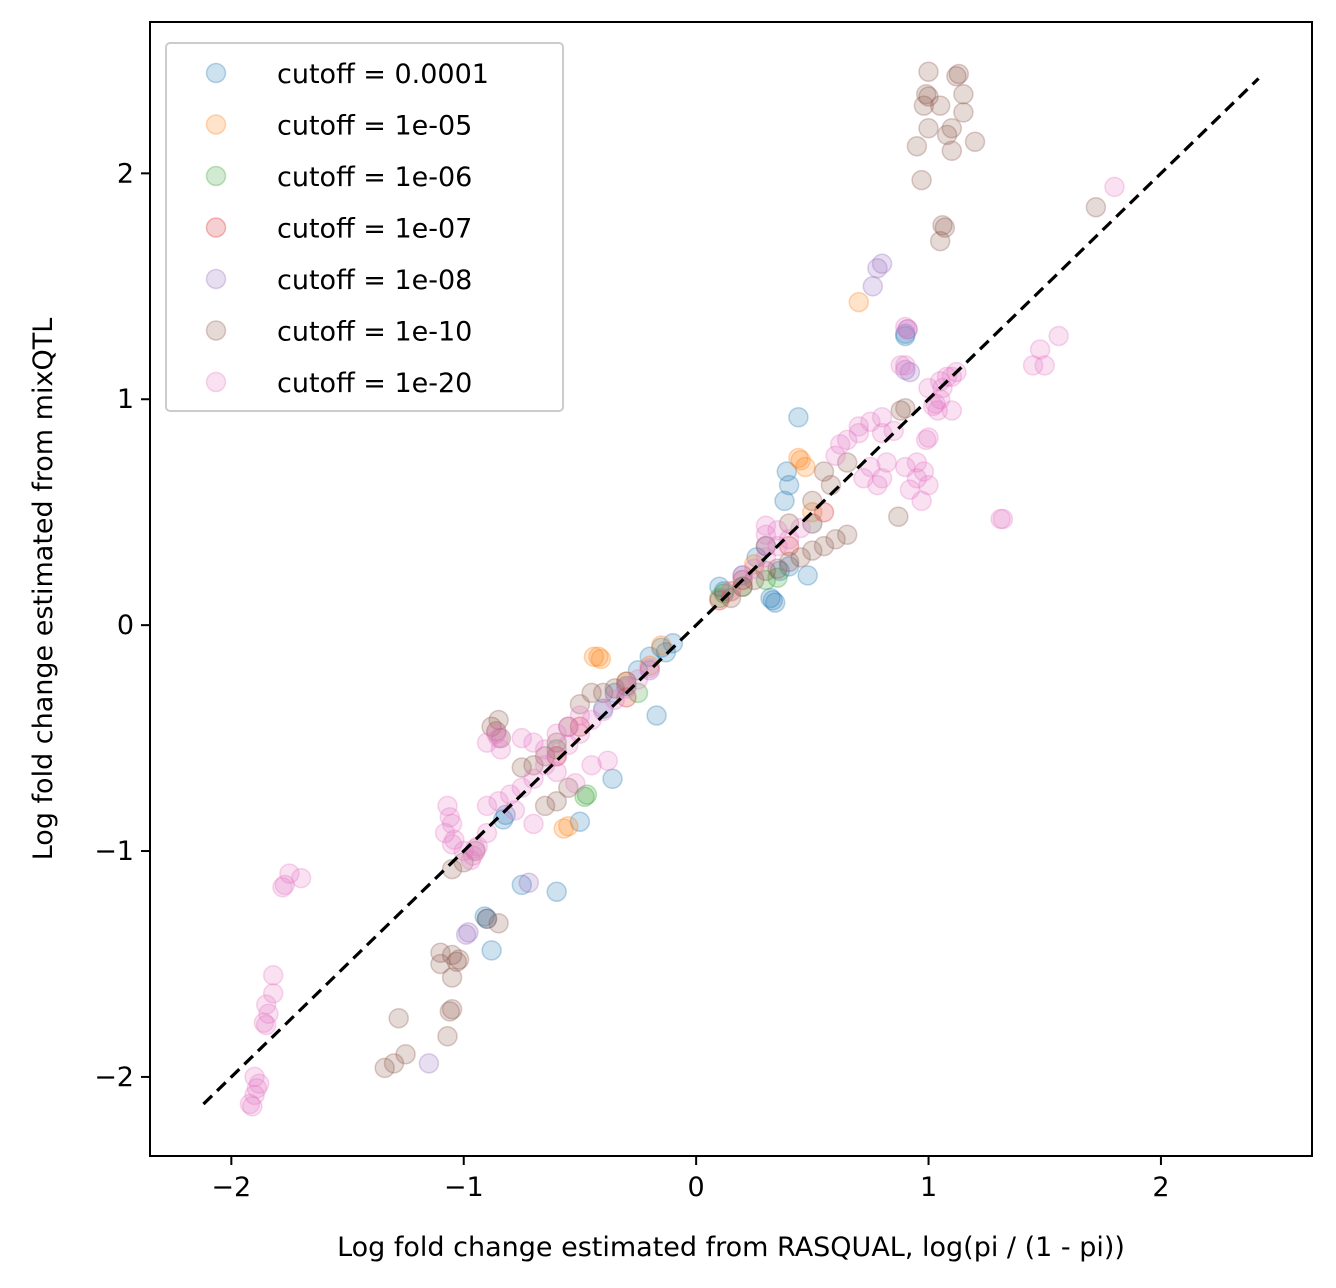  I want to click on legend-item: cutoff = 1e-07, so click(338, 229).